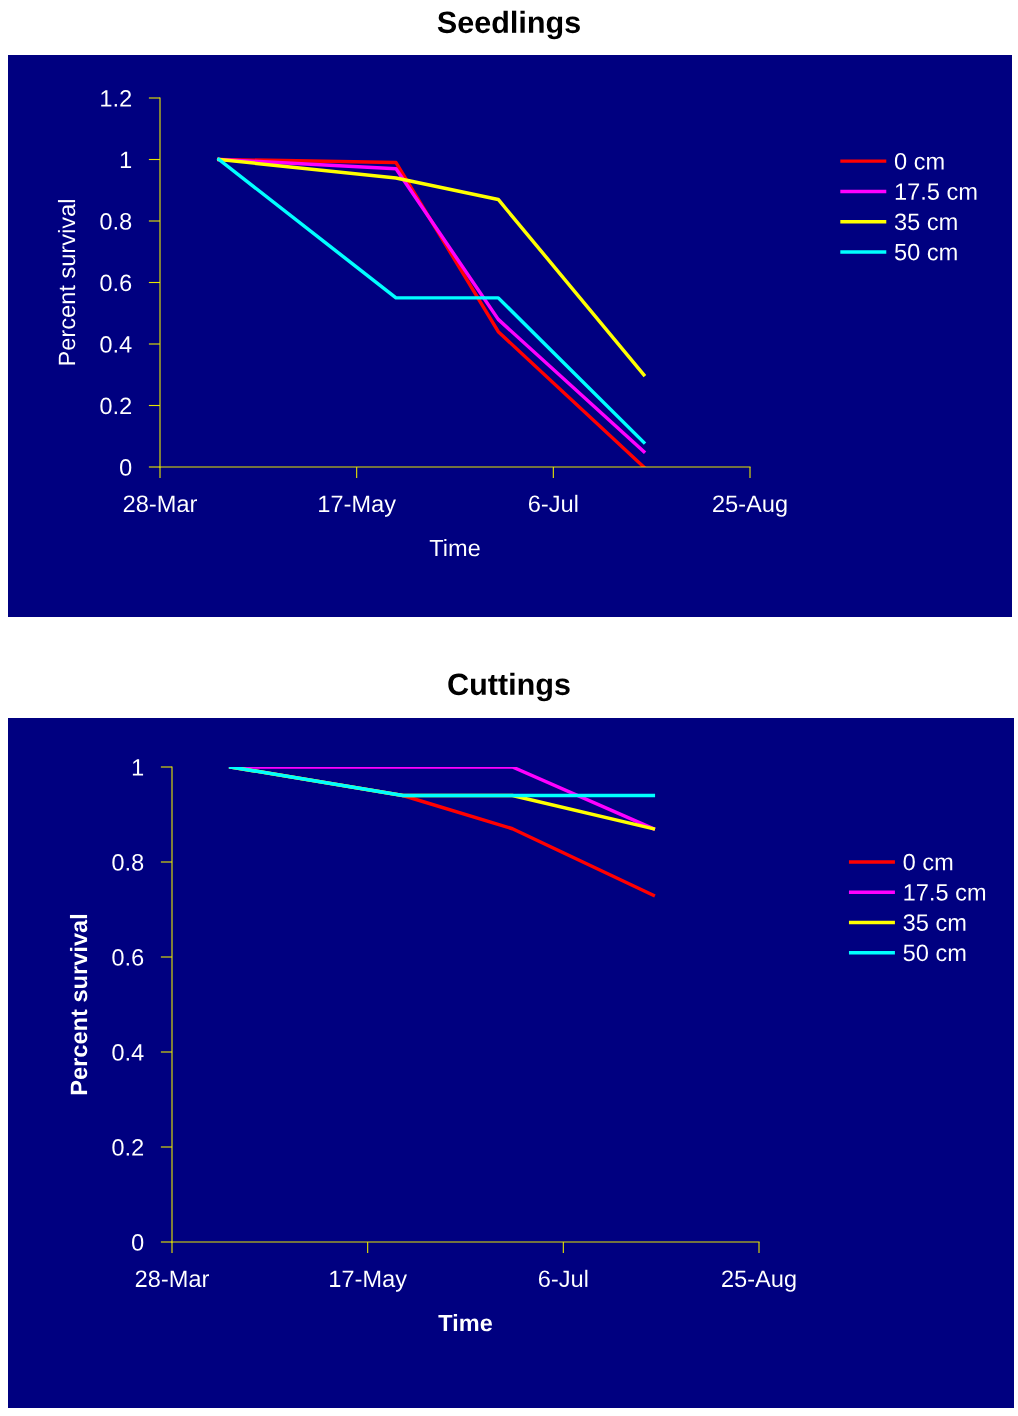  Describe the element at coordinates (431, 267) in the screenshot. I see `line-series` at that location.